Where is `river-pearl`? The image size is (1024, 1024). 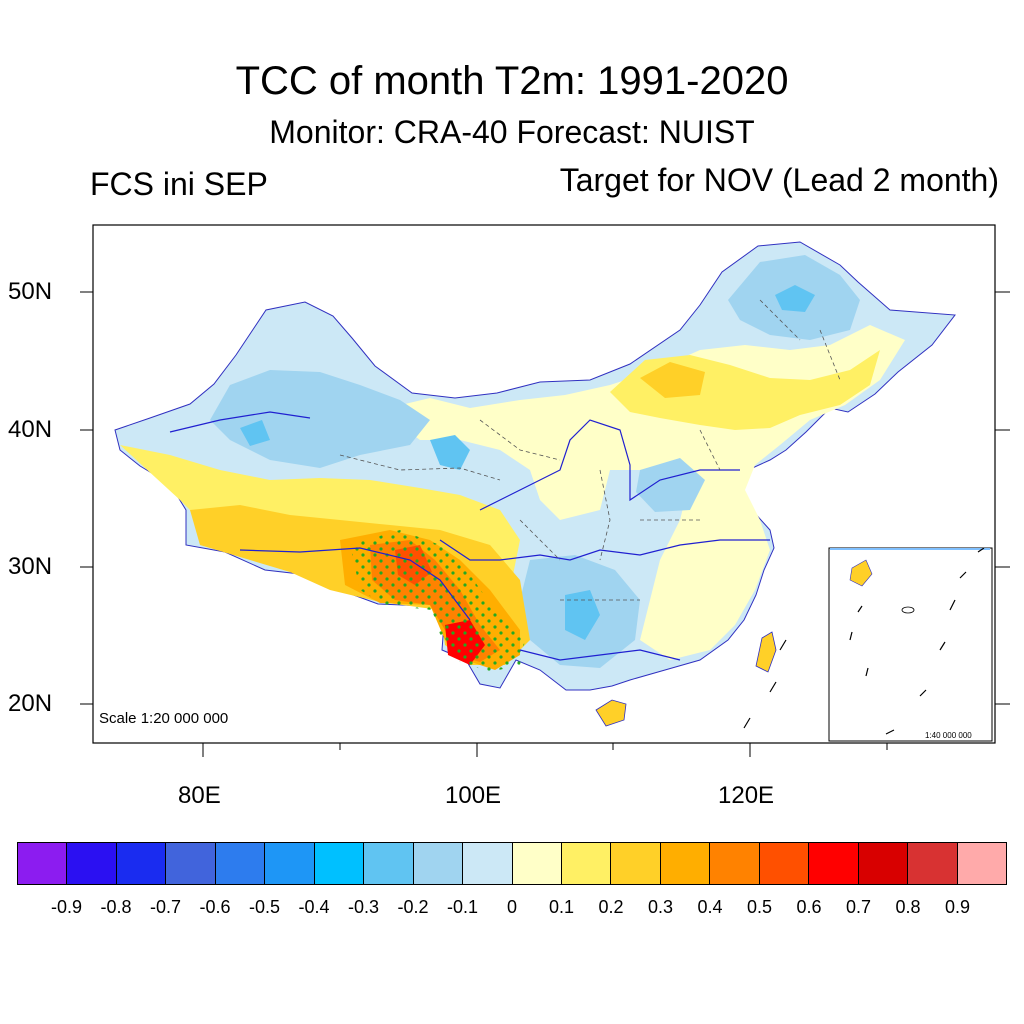 river-pearl is located at coordinates (600, 655).